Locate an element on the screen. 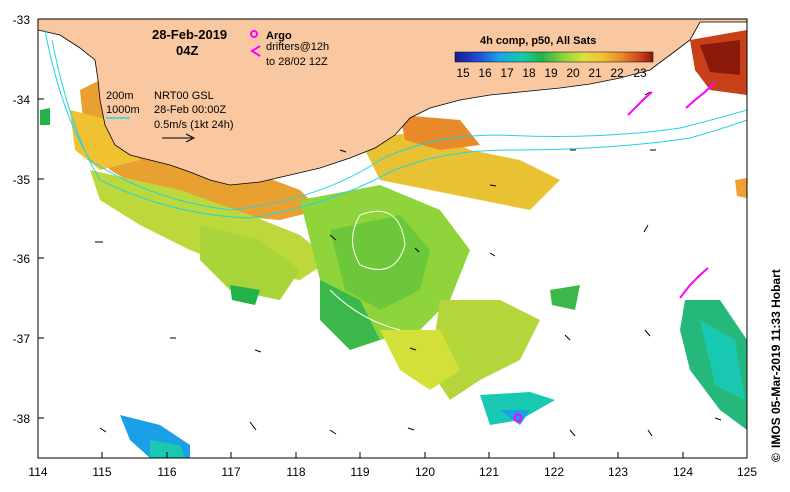 The height and width of the screenshot is (492, 790). x-tick-label: 114 is located at coordinates (37, 472).